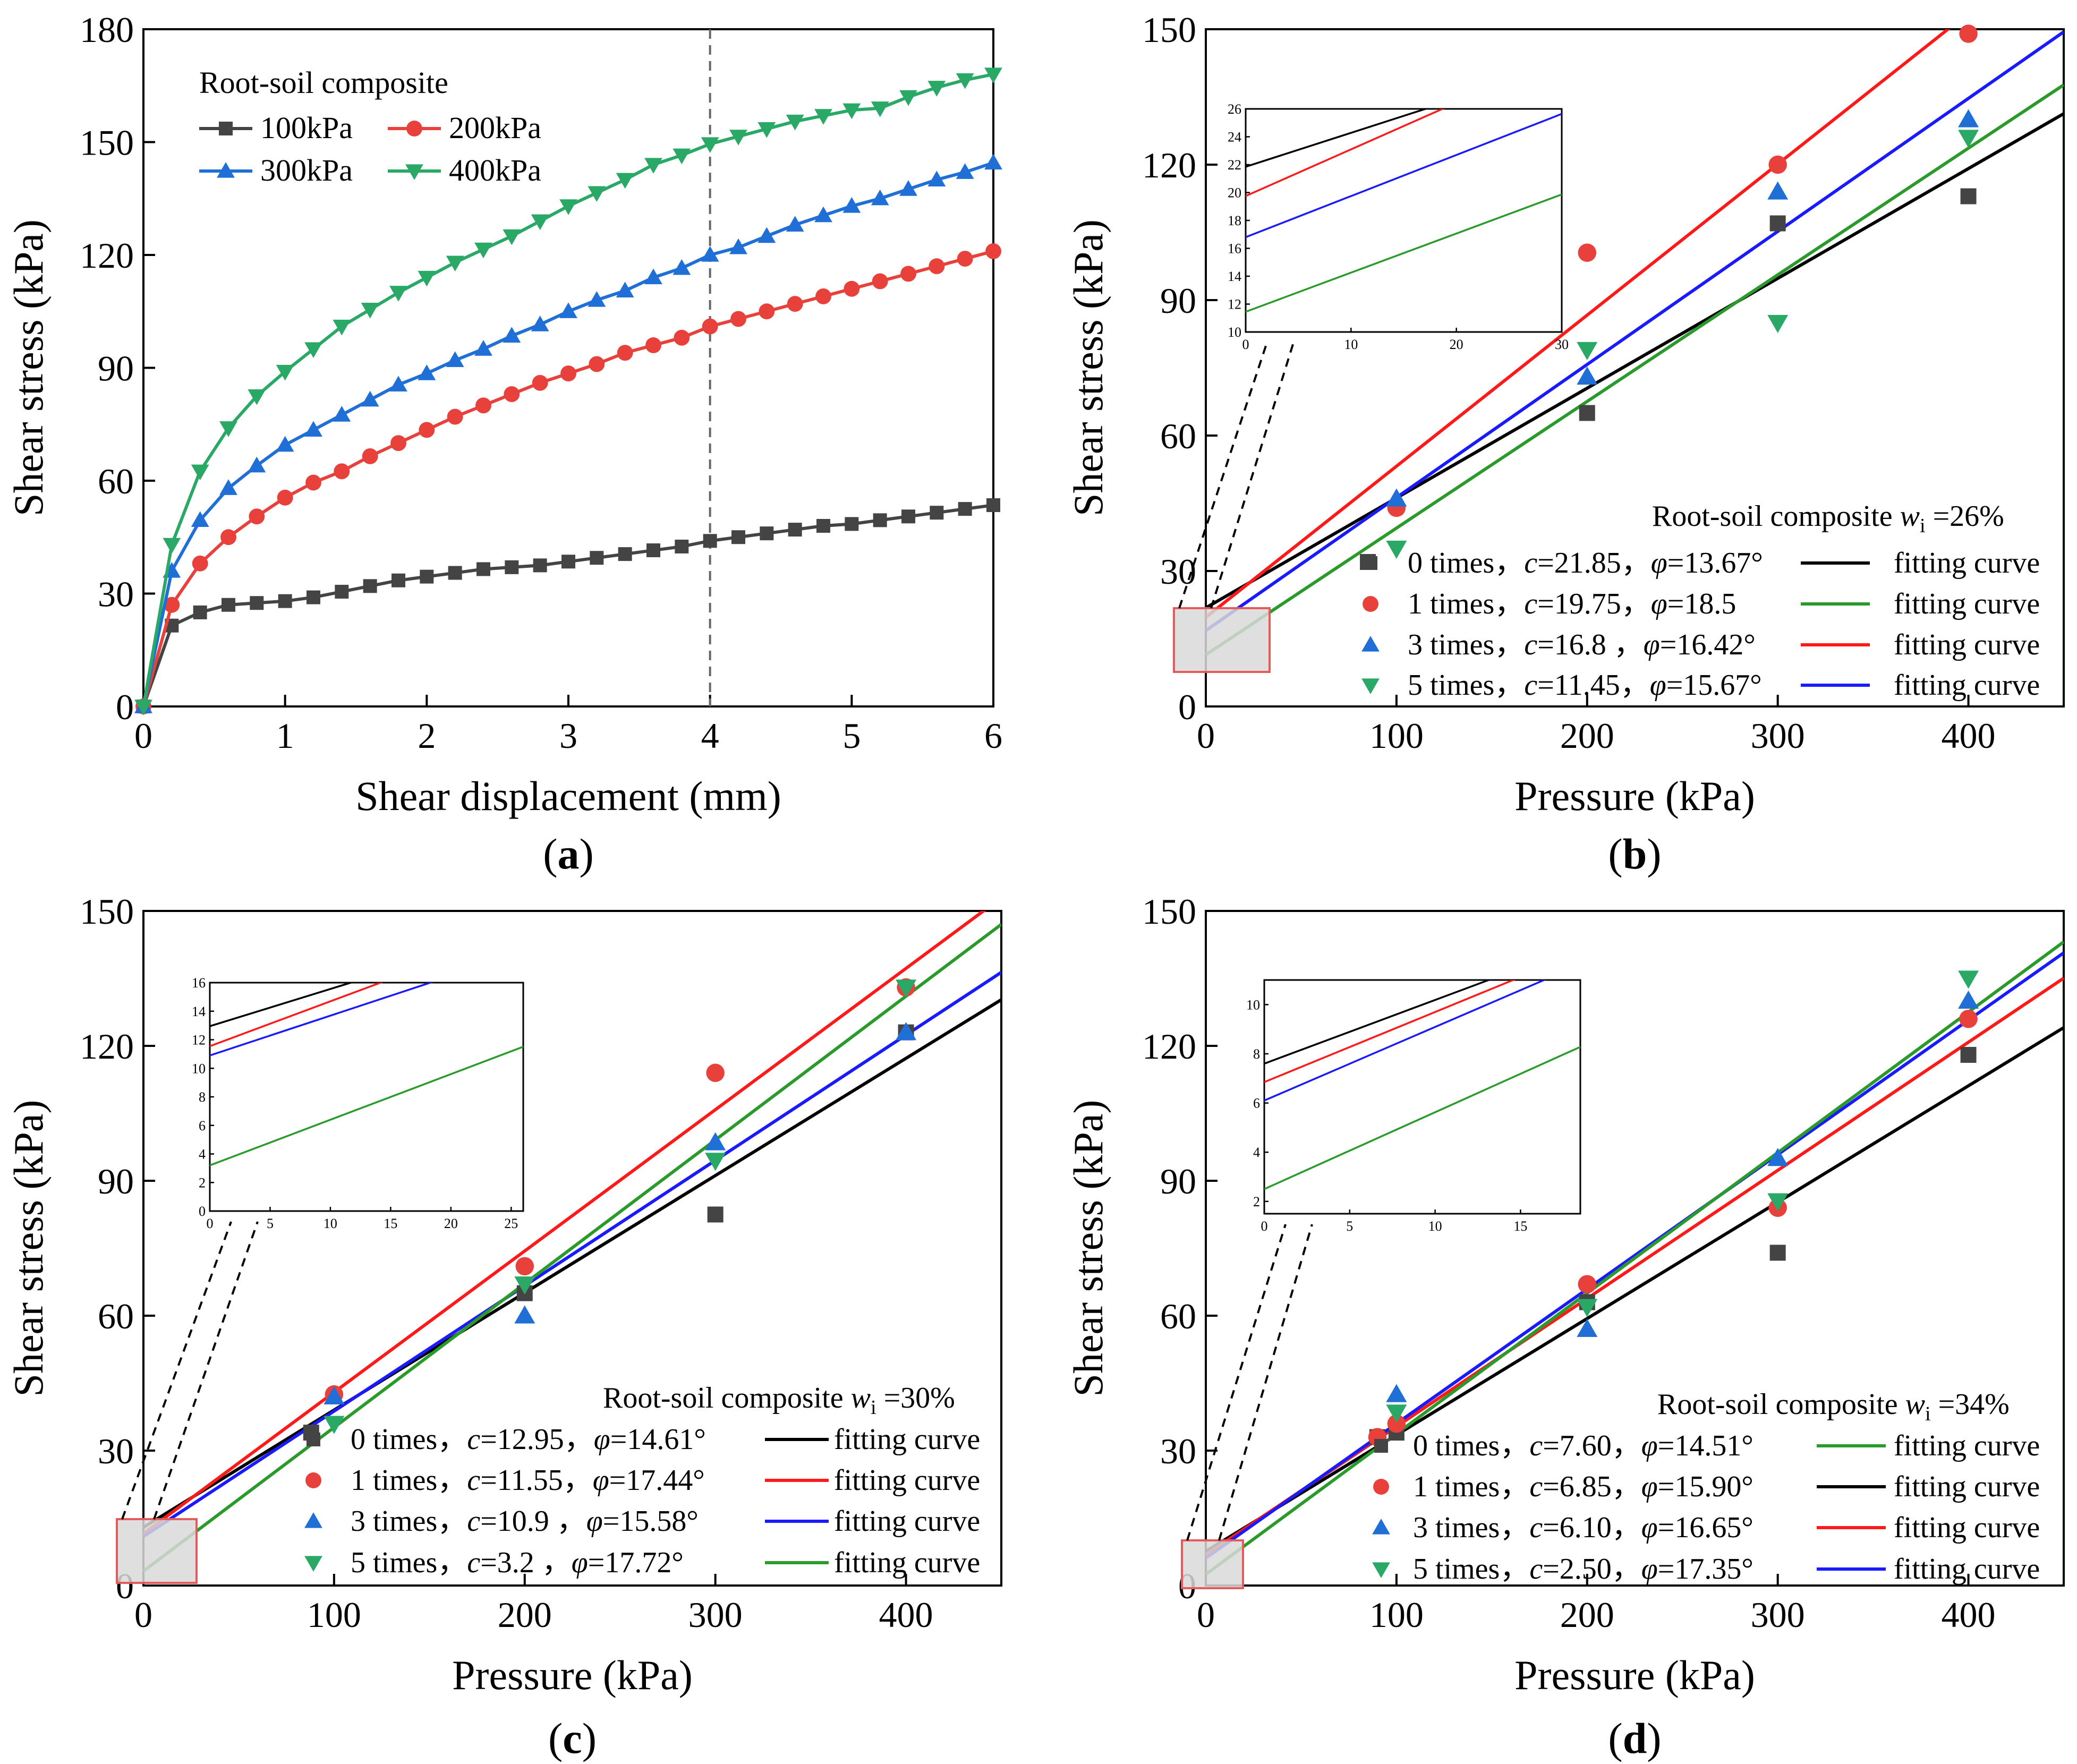 This screenshot has width=2077, height=1764. Describe the element at coordinates (451, 1223) in the screenshot. I see `inset-x-tick-label: 20` at that location.